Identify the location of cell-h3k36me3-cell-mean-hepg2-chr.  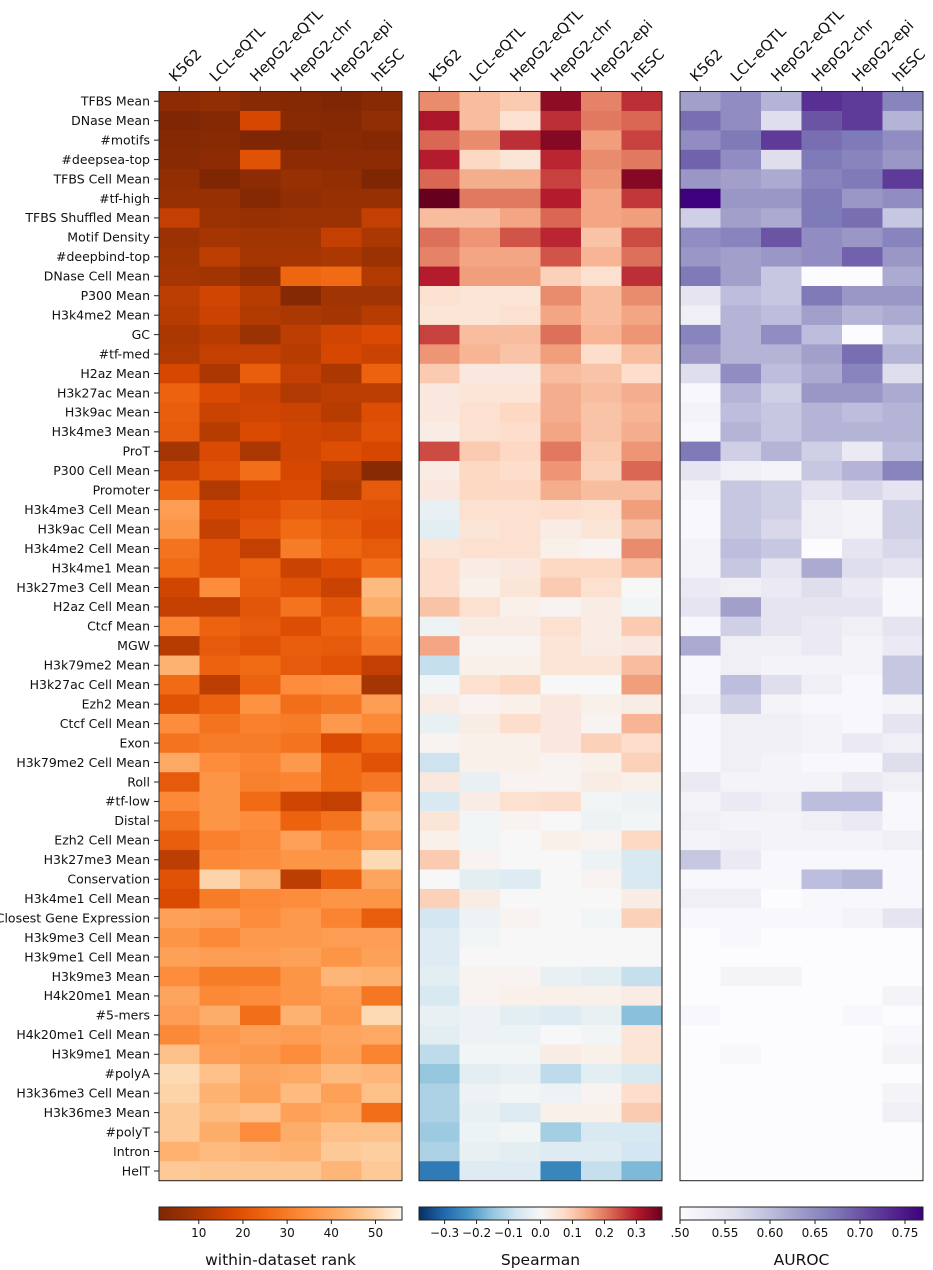
(822, 1093).